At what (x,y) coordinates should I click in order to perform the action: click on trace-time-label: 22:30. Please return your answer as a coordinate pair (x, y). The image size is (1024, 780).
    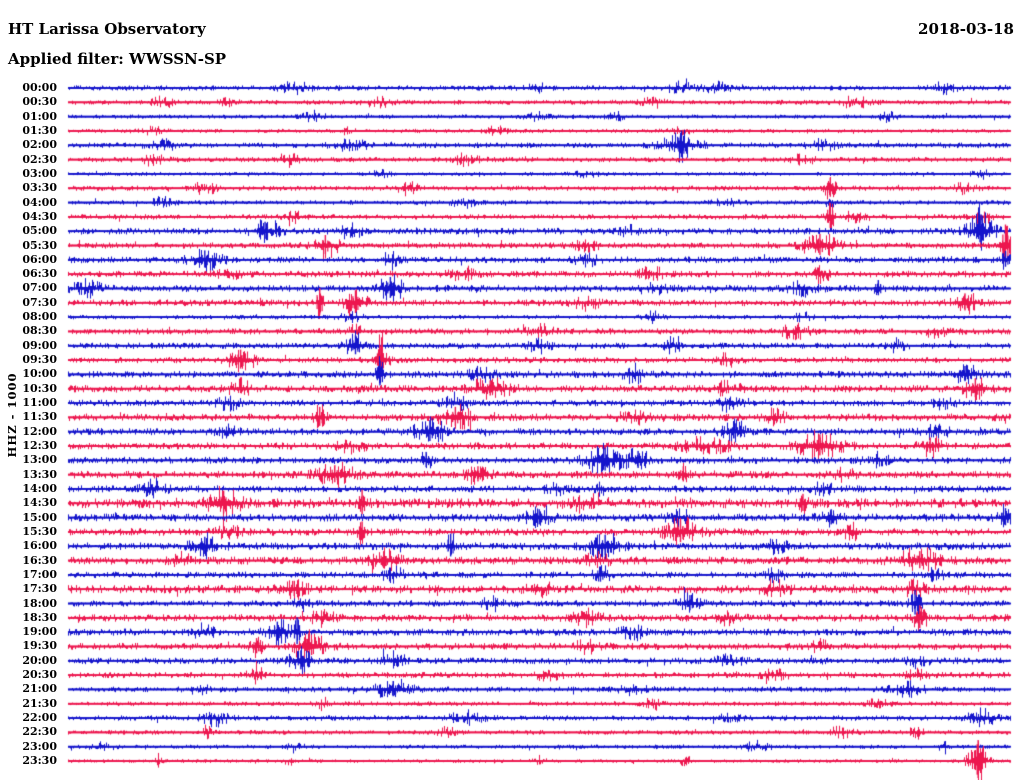
    Looking at the image, I should click on (39, 732).